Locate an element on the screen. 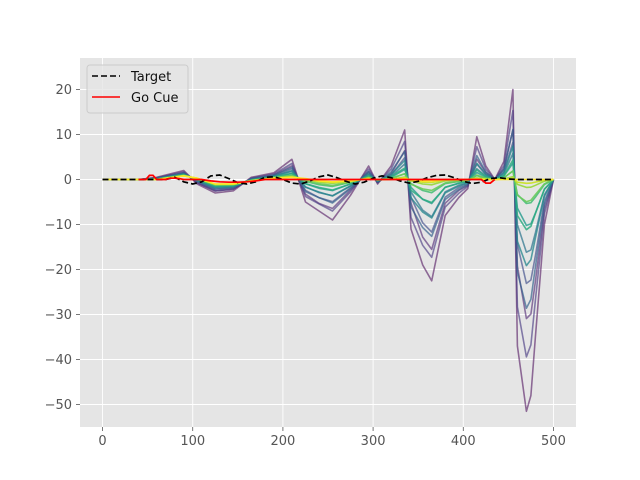 The image size is (640, 480). legend-target-label: Target is located at coordinates (150, 77).